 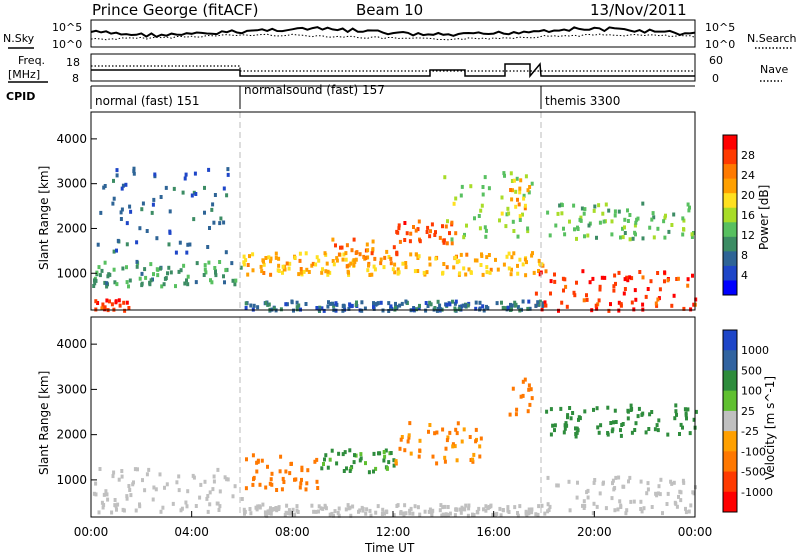 What do you see at coordinates (730, 421) in the screenshot?
I see `velocity-colorbar` at bounding box center [730, 421].